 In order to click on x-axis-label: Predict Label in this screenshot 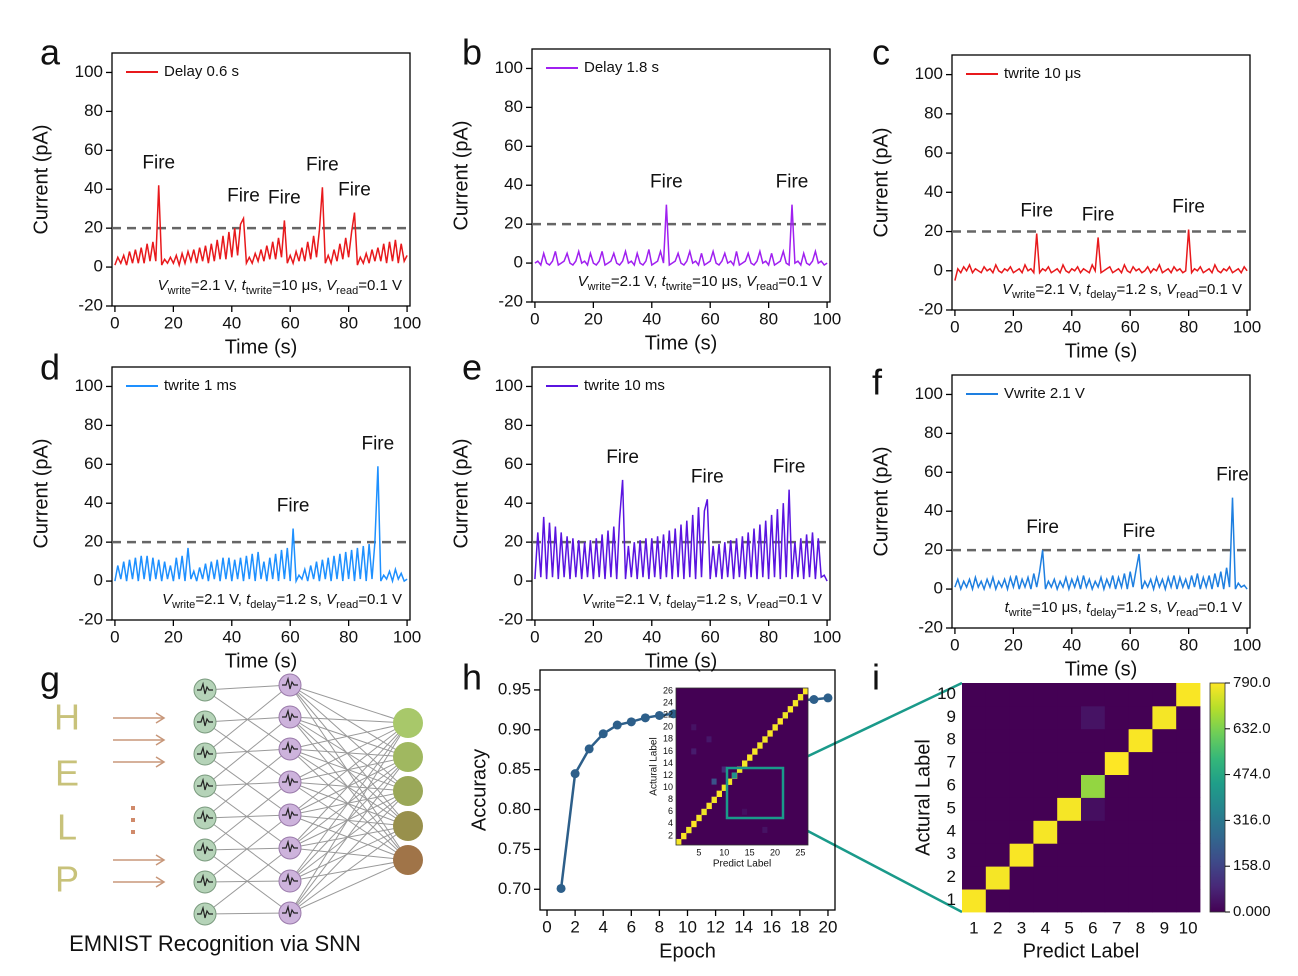, I will do `click(1081, 951)`.